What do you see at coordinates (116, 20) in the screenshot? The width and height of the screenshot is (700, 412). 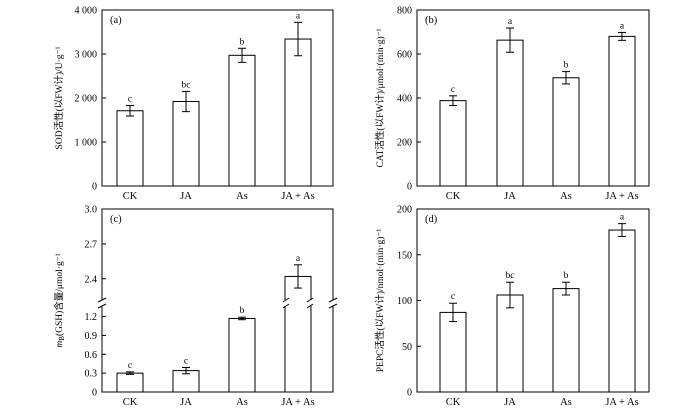 I see `panel-label: (a)` at bounding box center [116, 20].